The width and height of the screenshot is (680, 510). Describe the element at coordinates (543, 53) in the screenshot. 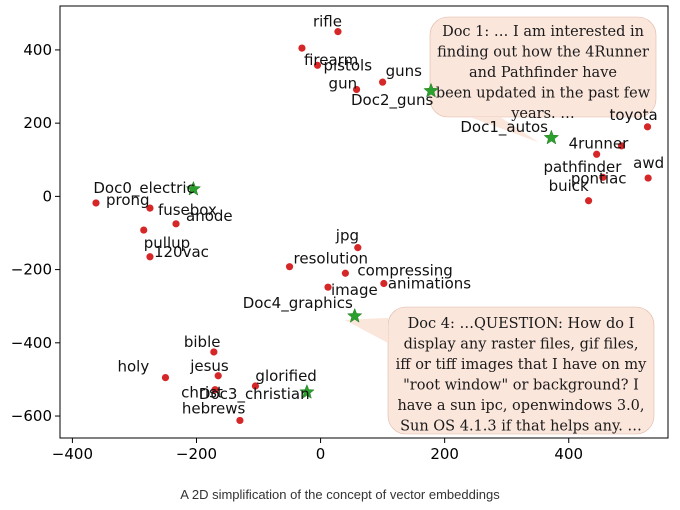

I see `callout-doc1-line: finding out how the 4Runner` at that location.